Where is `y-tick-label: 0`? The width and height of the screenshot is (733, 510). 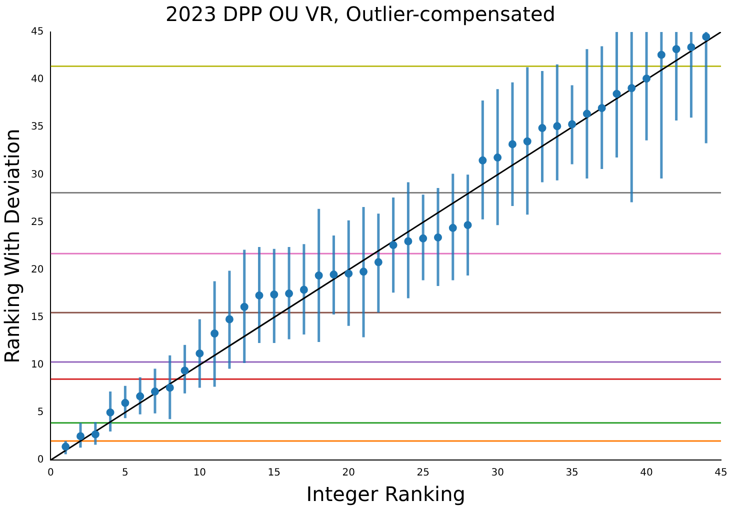
y-tick-label: 0 is located at coordinates (40, 460).